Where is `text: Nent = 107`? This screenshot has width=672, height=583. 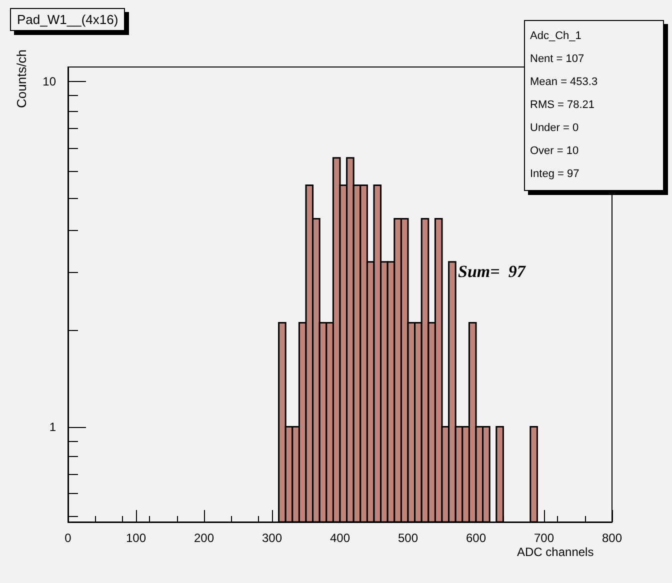 text: Nent = 107 is located at coordinates (557, 59).